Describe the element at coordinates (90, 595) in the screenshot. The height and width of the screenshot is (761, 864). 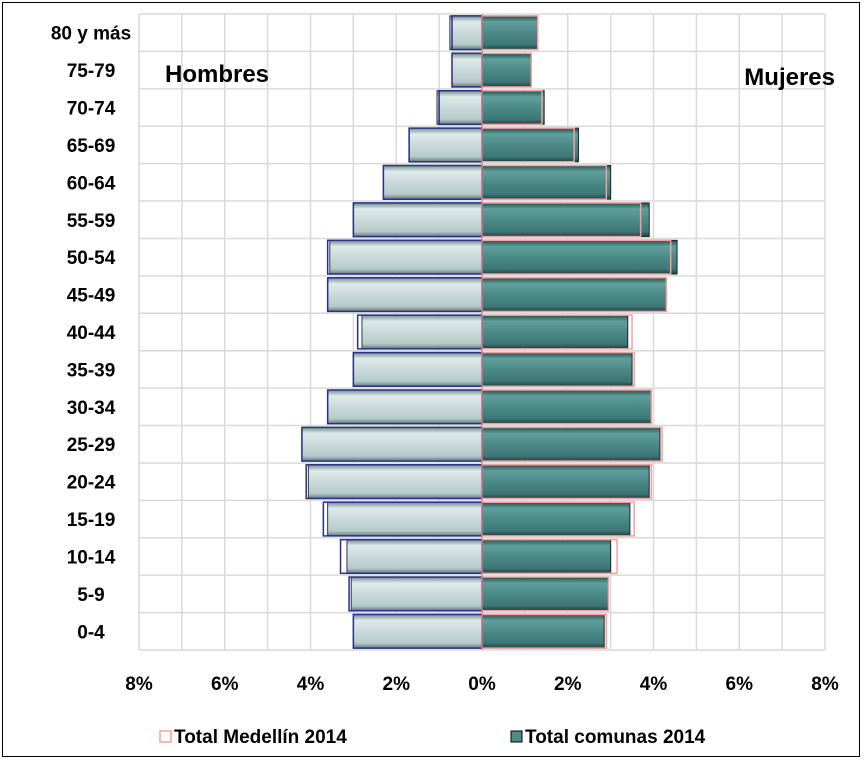
I see `age-group-label: 5-9` at that location.